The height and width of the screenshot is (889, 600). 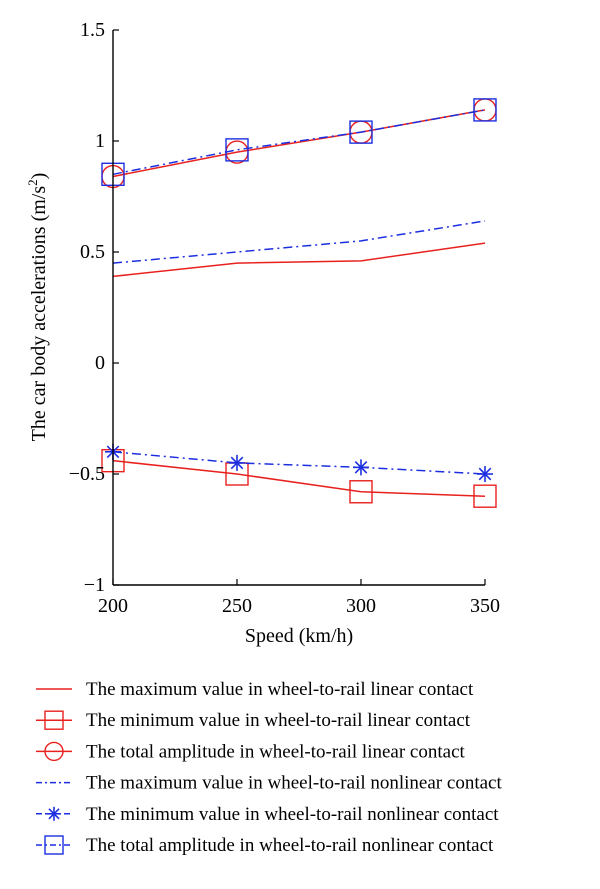 What do you see at coordinates (92, 30) in the screenshot?
I see `y-tick-label: 1.5` at bounding box center [92, 30].